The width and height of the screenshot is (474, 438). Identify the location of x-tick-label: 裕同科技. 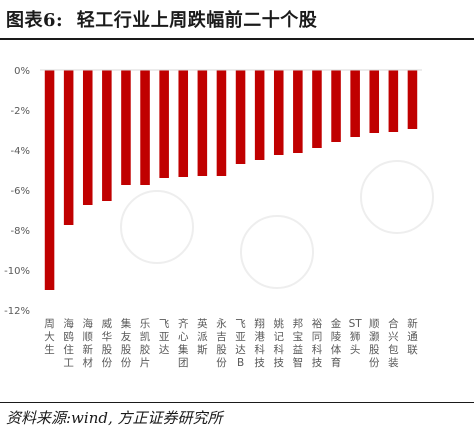
(317, 343).